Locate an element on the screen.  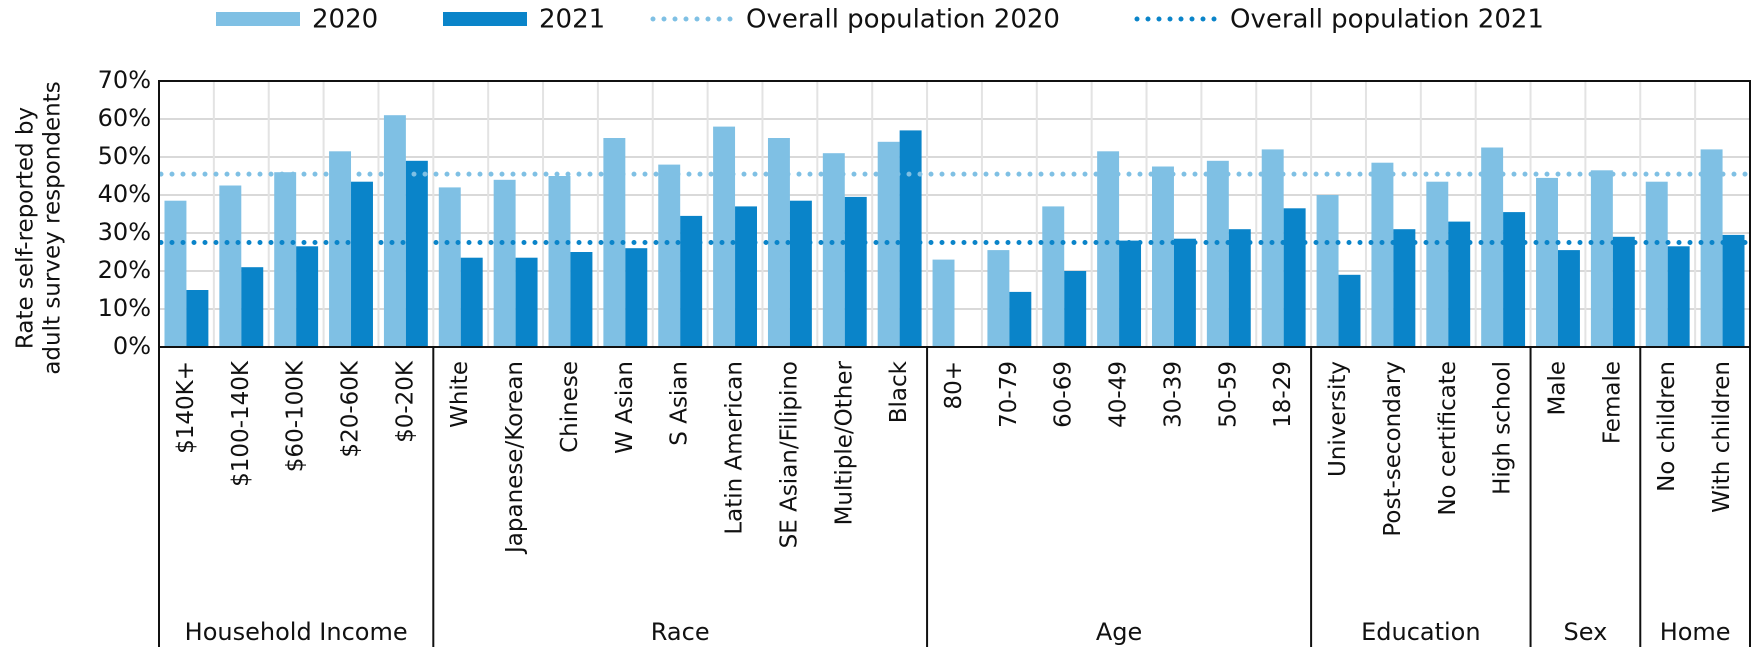
x-tick-label: $20-60K is located at coordinates (351, 408).